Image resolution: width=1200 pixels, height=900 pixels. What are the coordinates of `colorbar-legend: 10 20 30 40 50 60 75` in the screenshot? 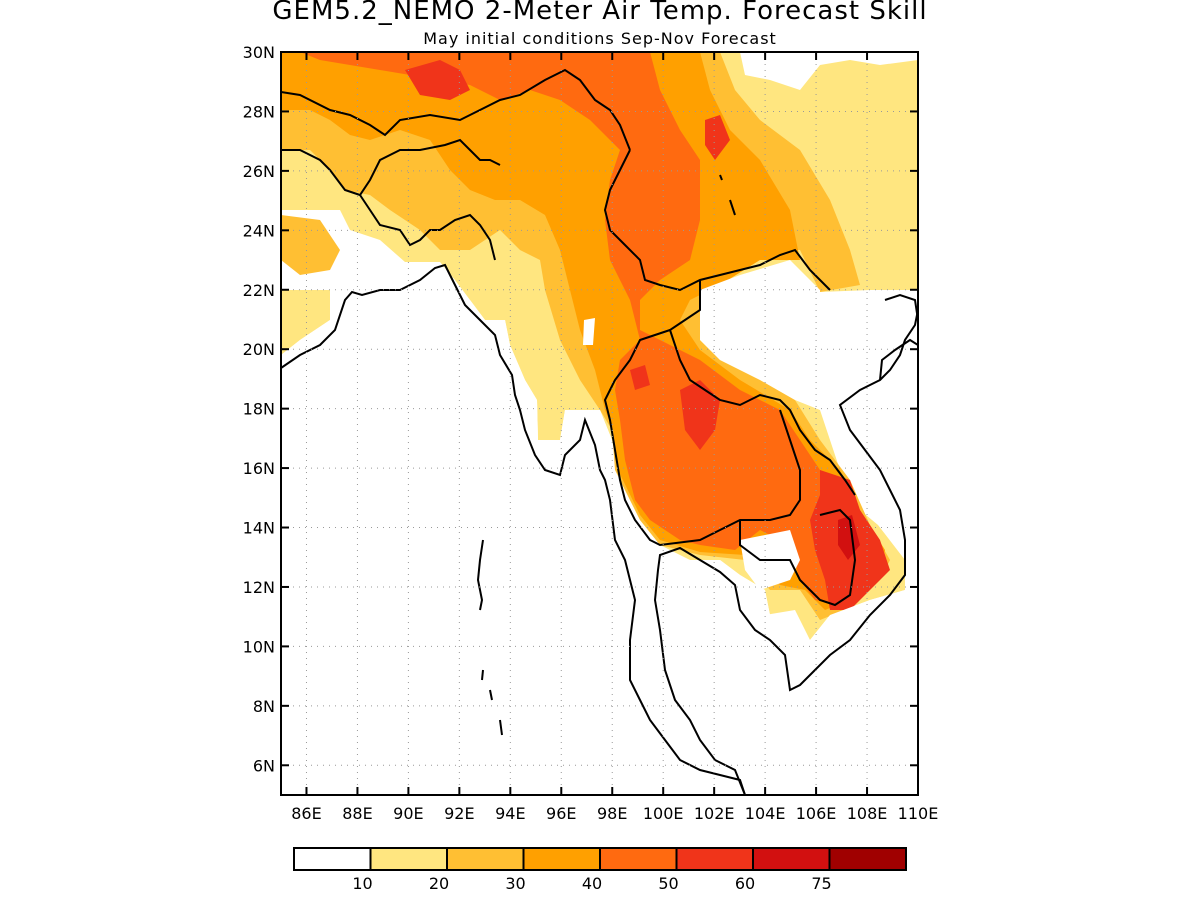 It's located at (600, 870).